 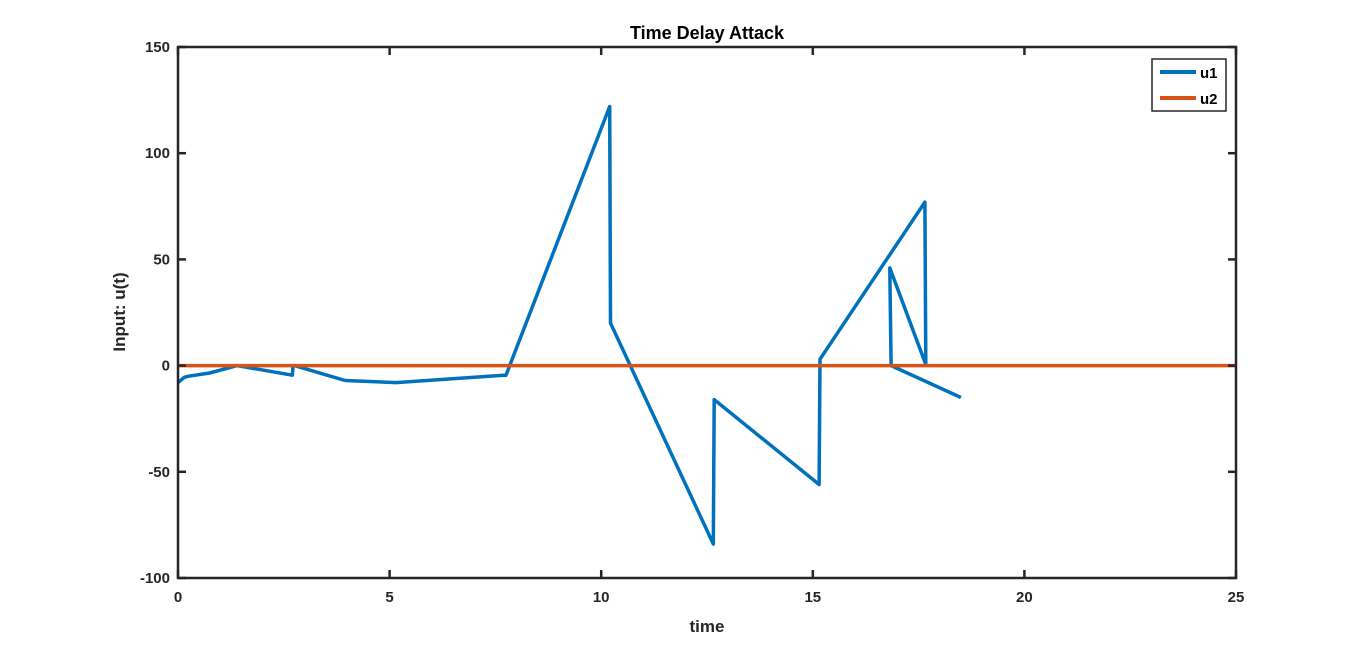 I want to click on x-axis-title: time, so click(x=707, y=626).